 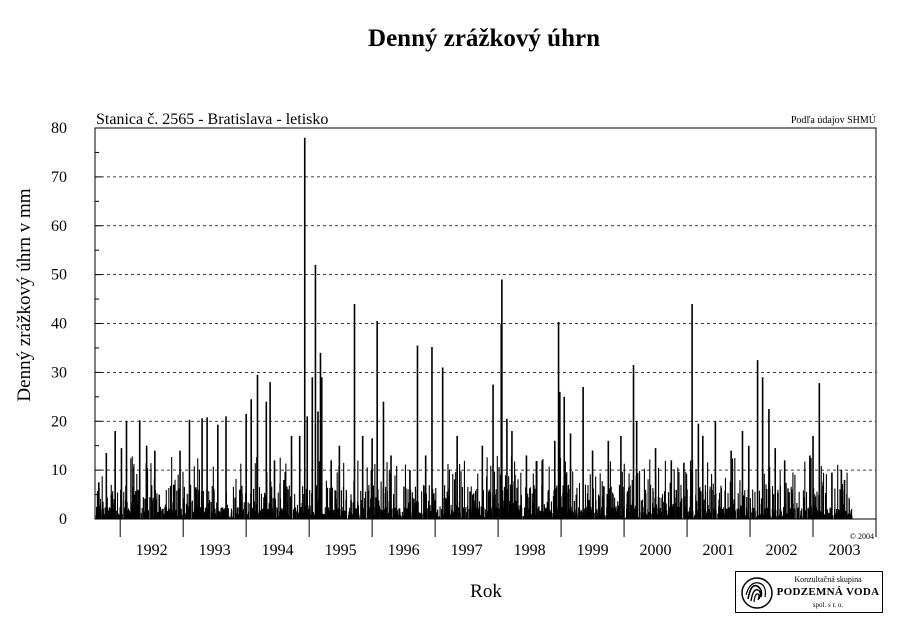 What do you see at coordinates (152, 550) in the screenshot?
I see `x-tick-label: 1992` at bounding box center [152, 550].